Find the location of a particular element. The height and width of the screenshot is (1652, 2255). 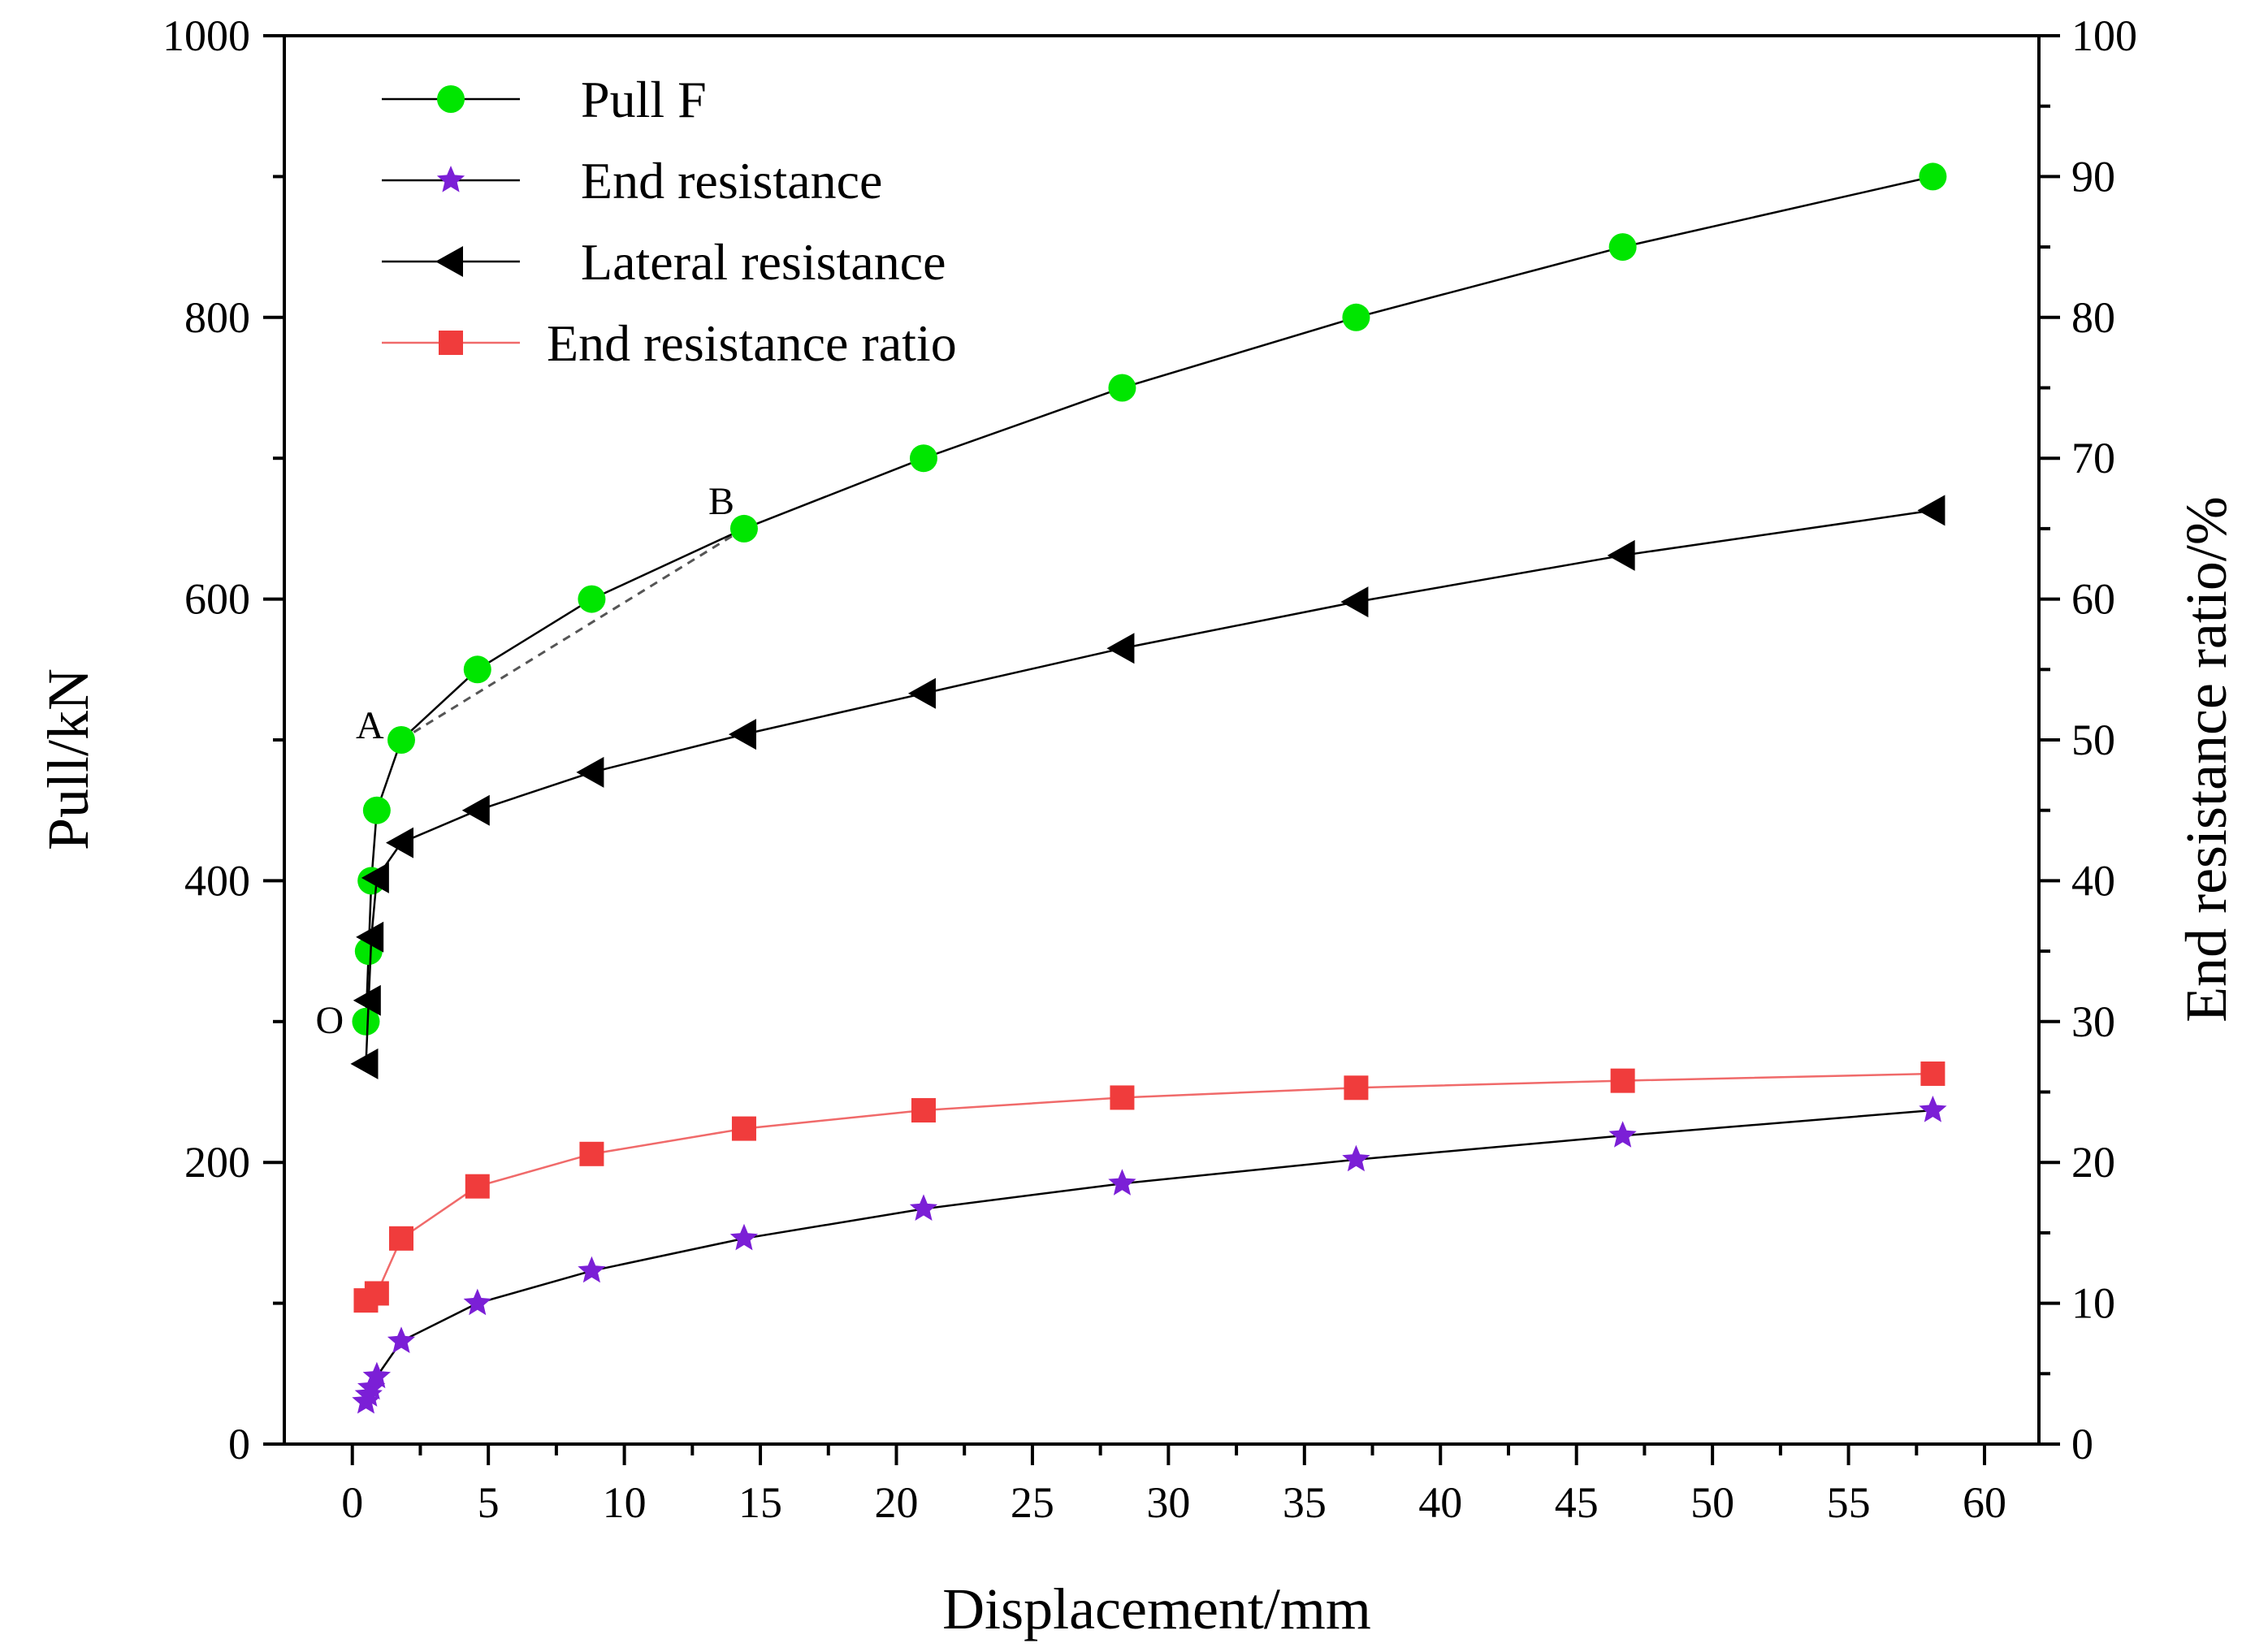

legend-item: Lateral resistance is located at coordinates (664, 262).